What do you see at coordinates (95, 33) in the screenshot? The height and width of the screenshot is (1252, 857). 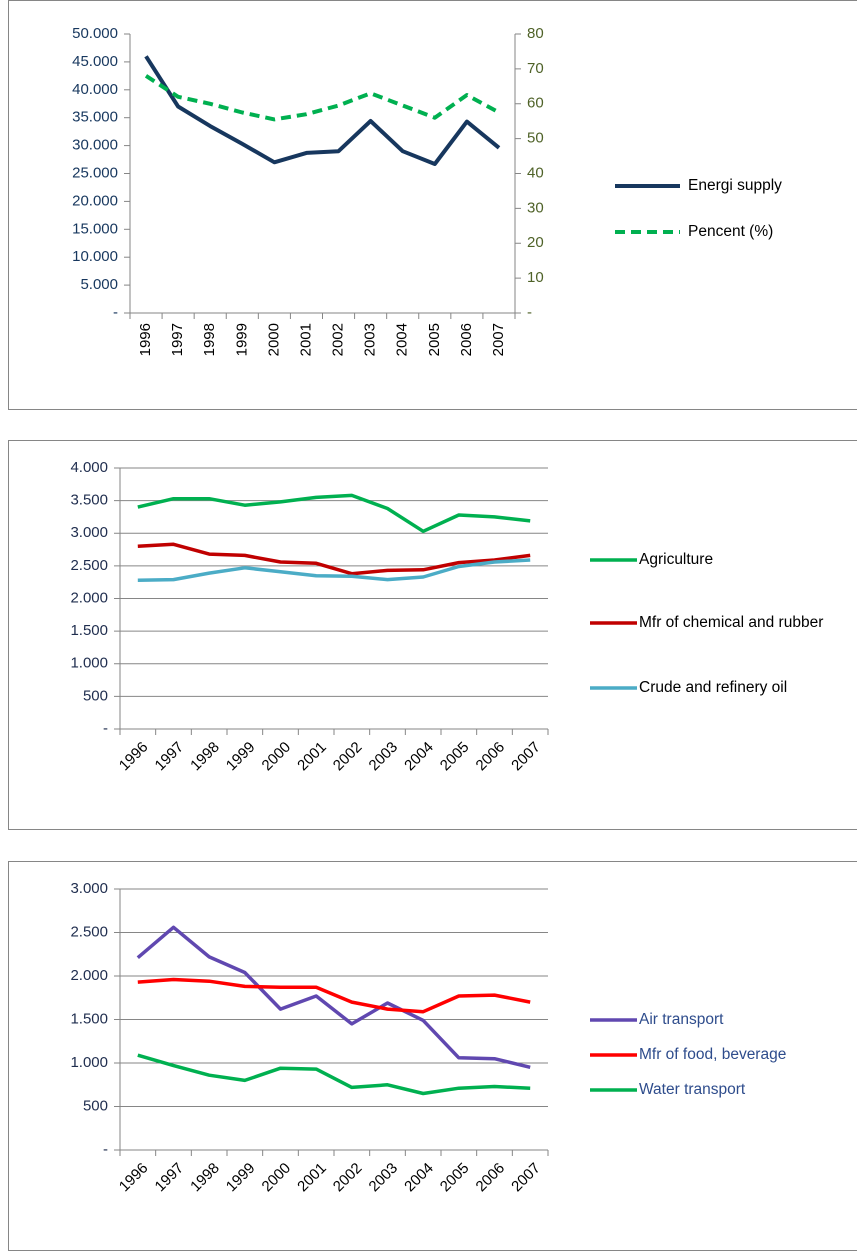 I see `y-tick-label: 50.000` at bounding box center [95, 33].